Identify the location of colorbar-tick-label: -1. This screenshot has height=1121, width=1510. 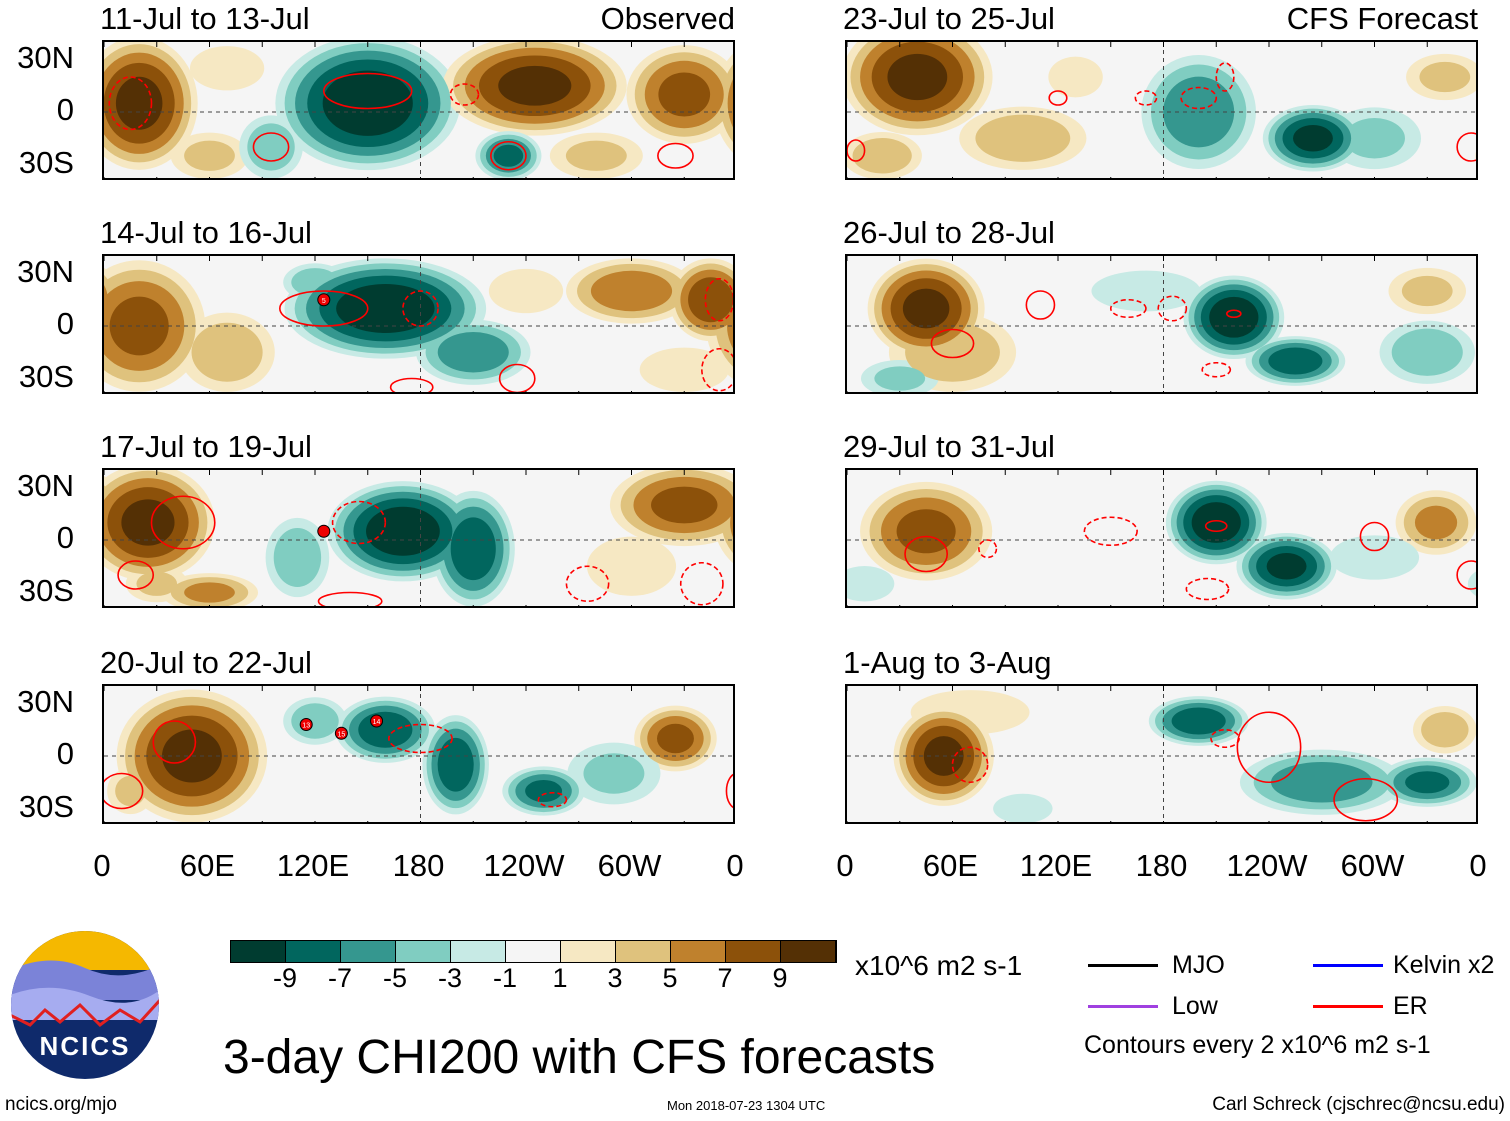
(505, 978).